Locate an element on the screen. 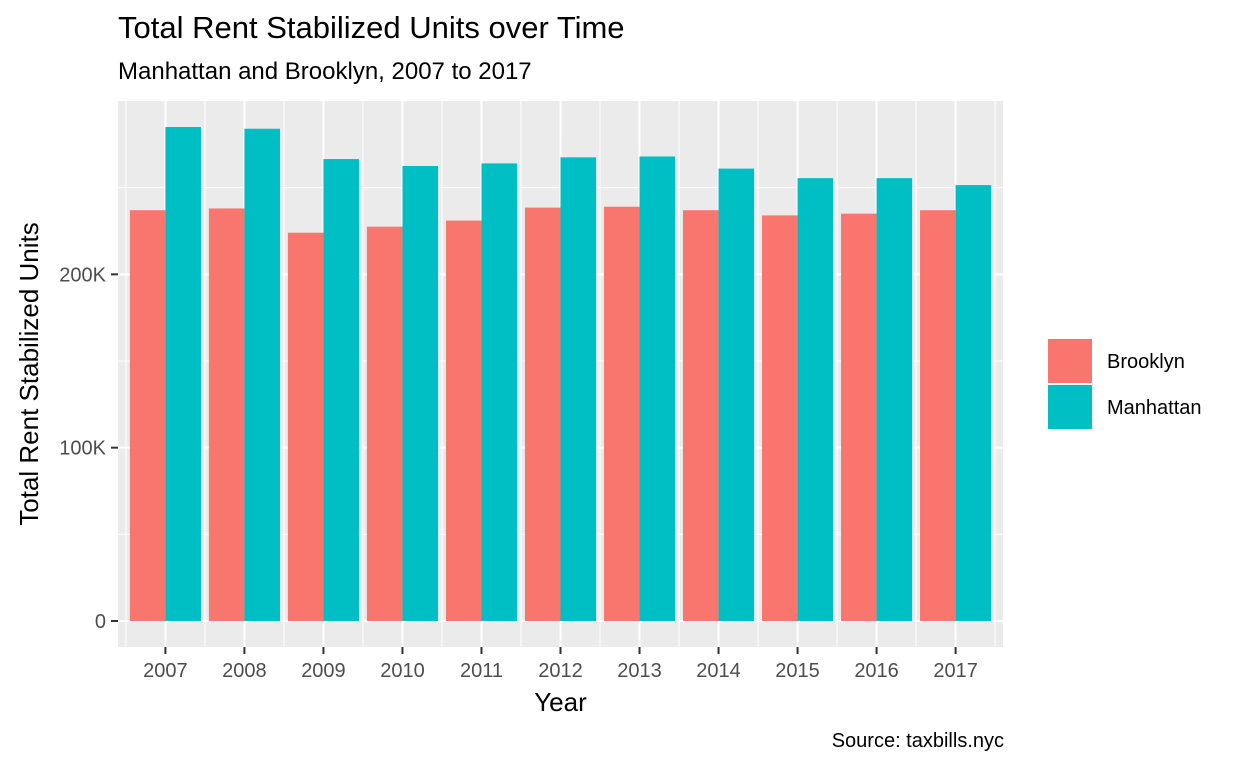 The width and height of the screenshot is (1248, 768). chart-subtitle: Manhattan and Brooklyn, 2007 to 2017 is located at coordinates (325, 71).